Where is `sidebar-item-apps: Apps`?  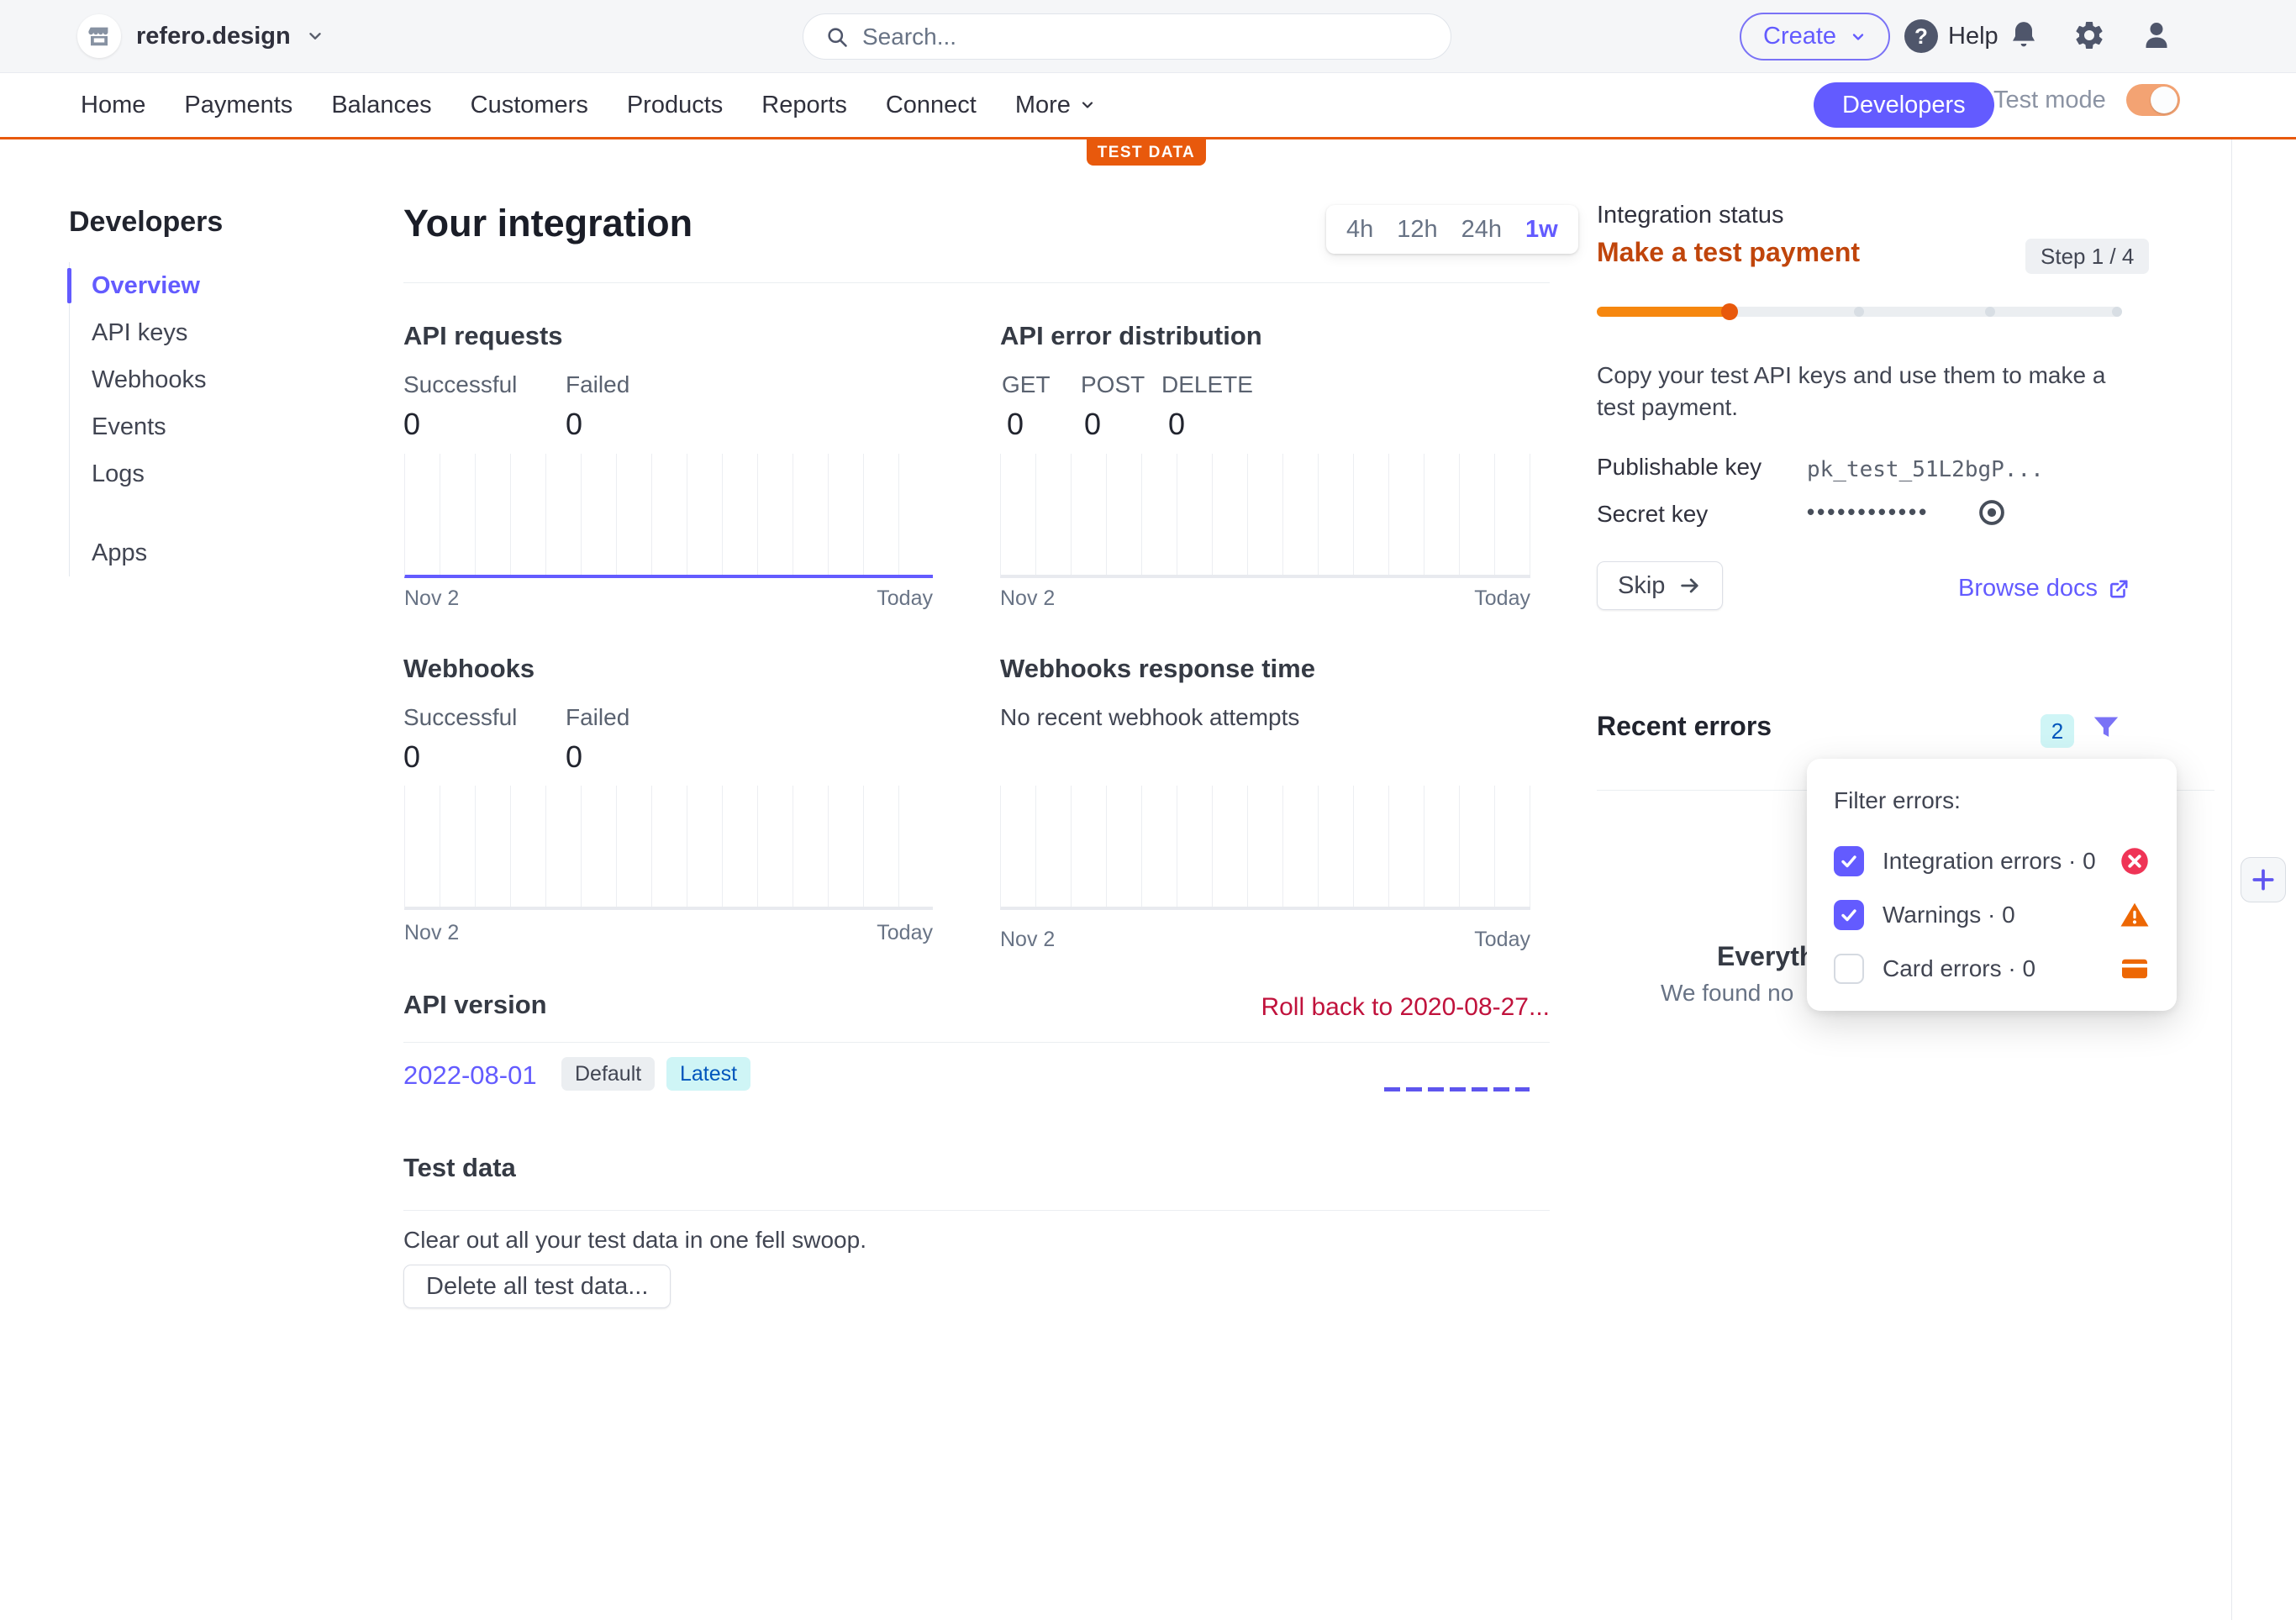
sidebar-item-apps: Apps is located at coordinates (120, 553).